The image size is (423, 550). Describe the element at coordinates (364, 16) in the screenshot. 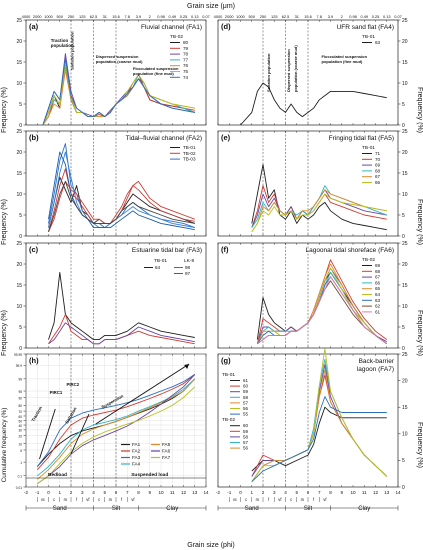

I see `top-tick-label: 0.49` at that location.